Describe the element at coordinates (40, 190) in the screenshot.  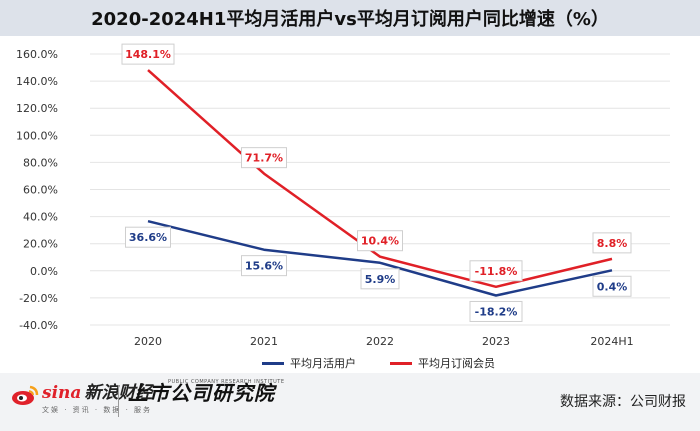
I see `y-tick-label: 60.0%` at that location.